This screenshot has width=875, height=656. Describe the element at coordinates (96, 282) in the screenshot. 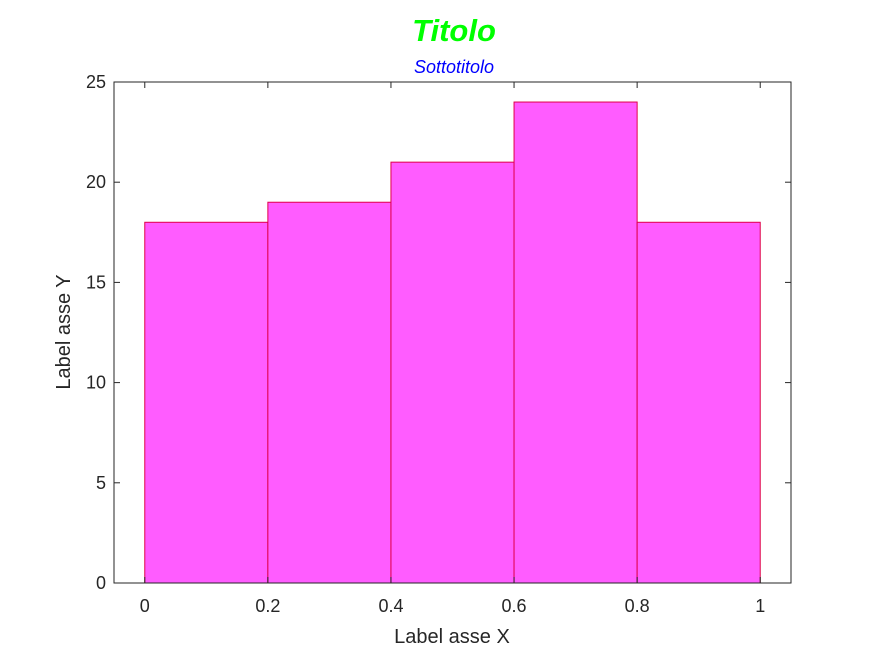

I see `y-tick-label-3: 15` at that location.